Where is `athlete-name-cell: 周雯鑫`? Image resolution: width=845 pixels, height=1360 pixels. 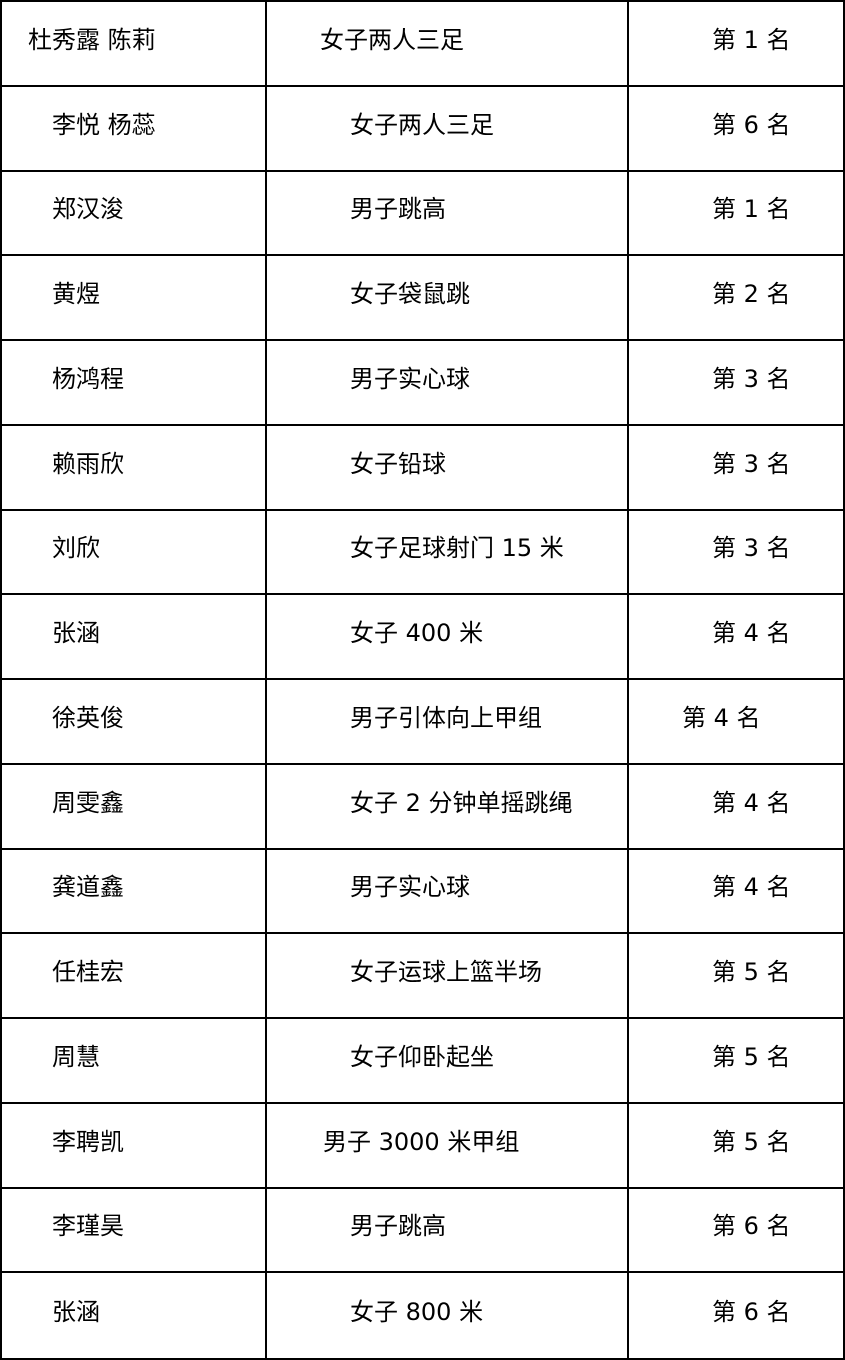 athlete-name-cell: 周雯鑫 is located at coordinates (134, 806).